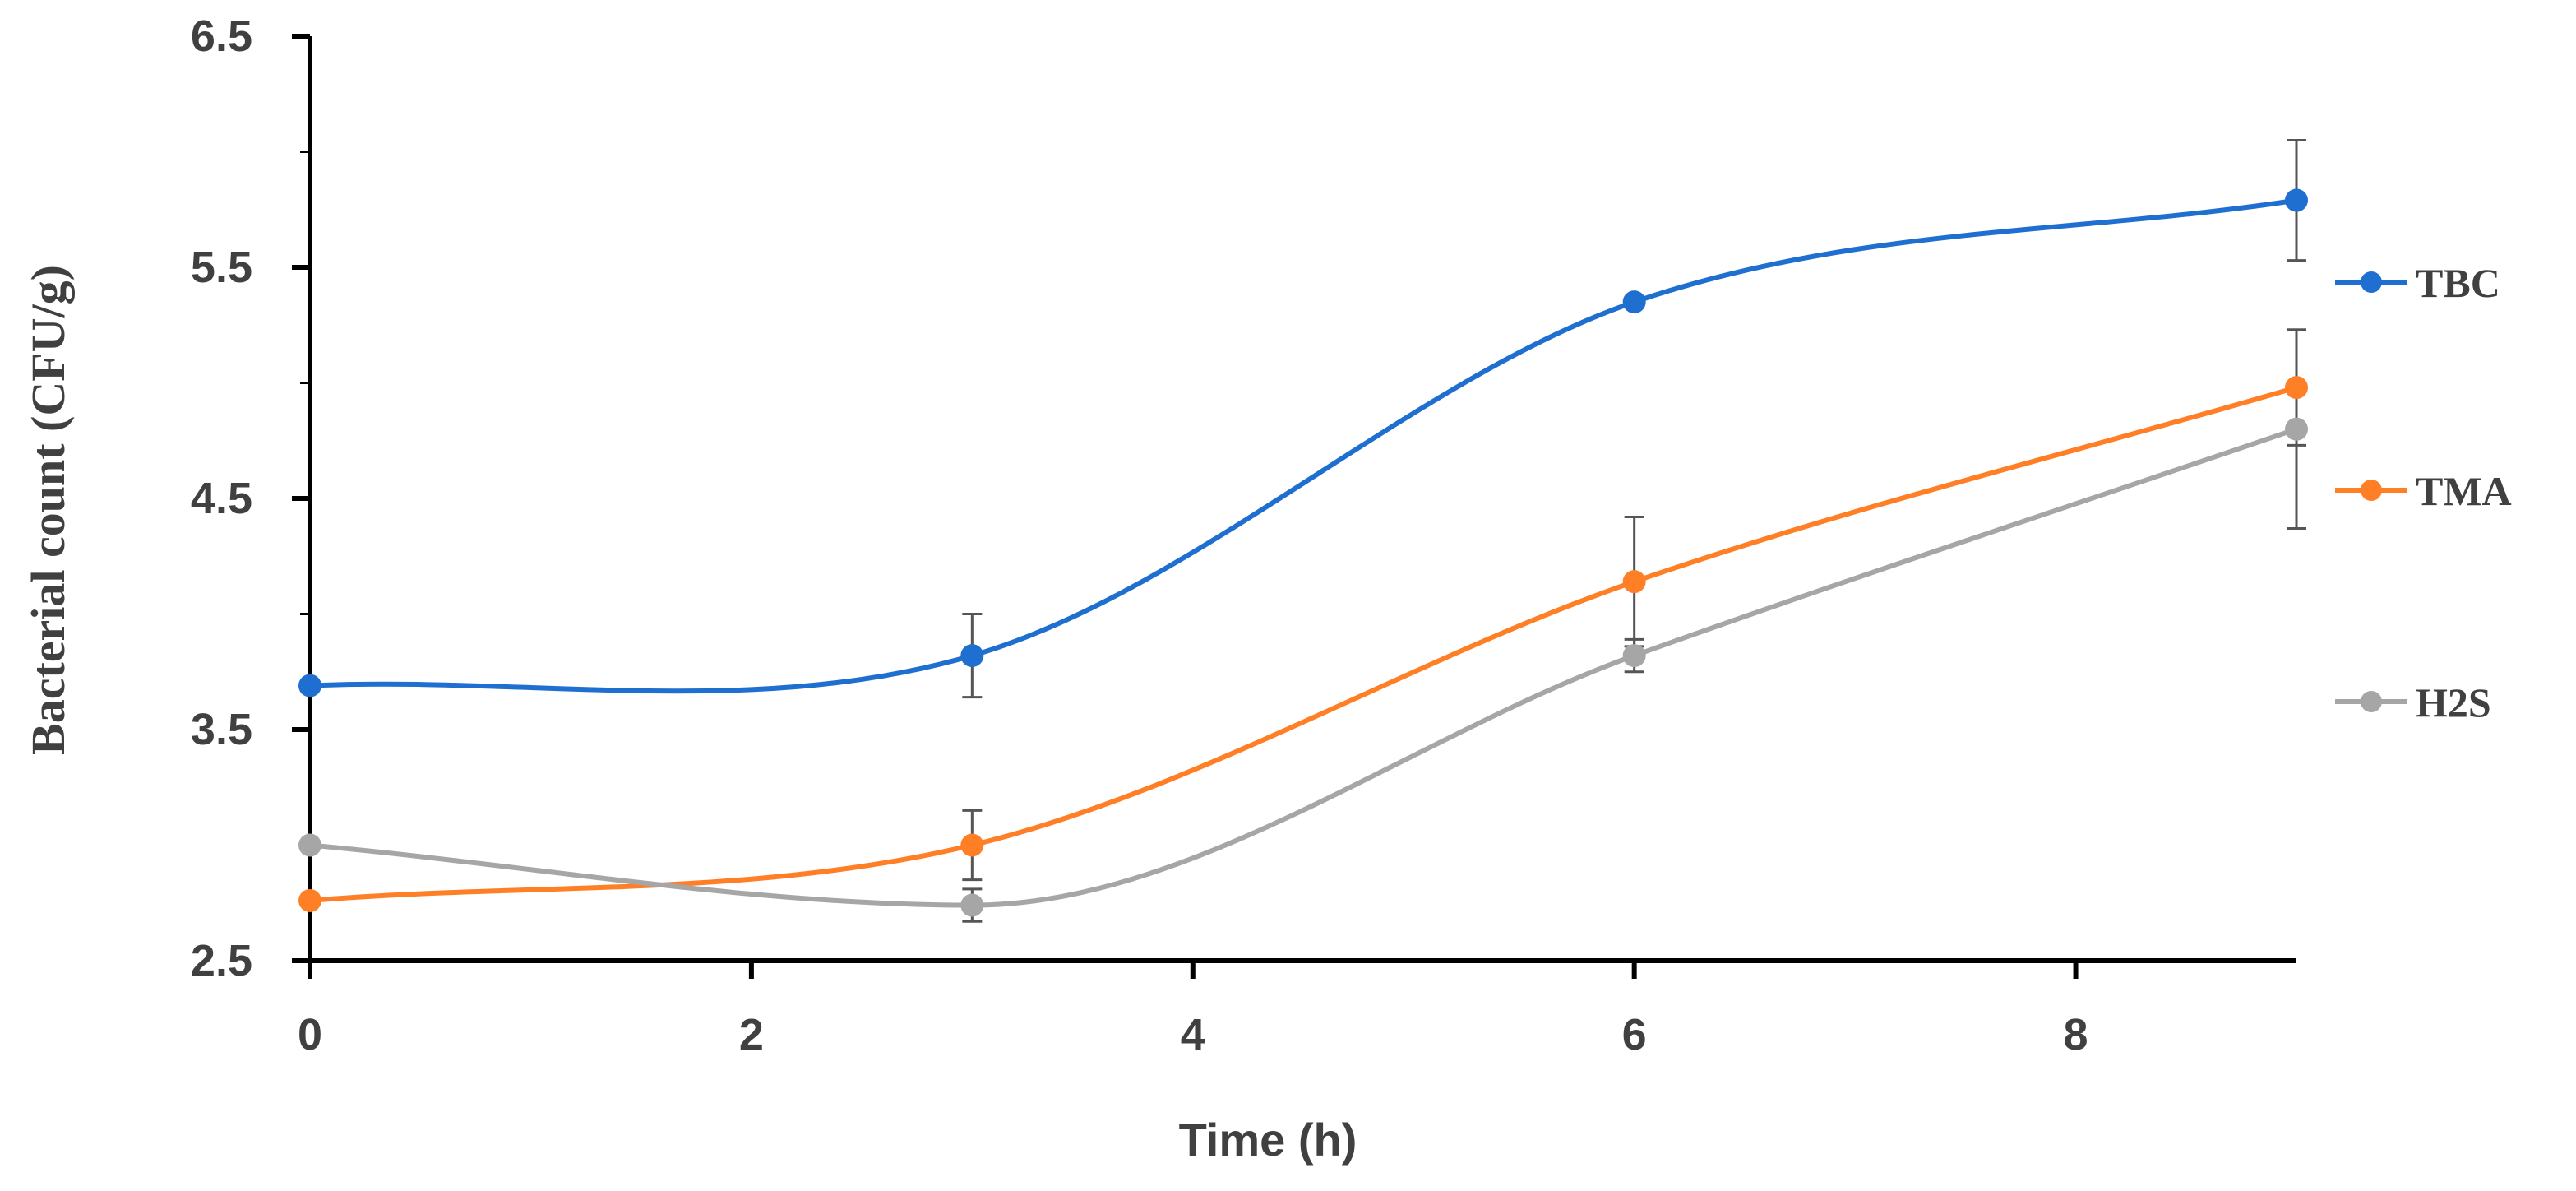 The width and height of the screenshot is (2576, 1191). What do you see at coordinates (221, 729) in the screenshot?
I see `y-tick-label: 3.5` at bounding box center [221, 729].